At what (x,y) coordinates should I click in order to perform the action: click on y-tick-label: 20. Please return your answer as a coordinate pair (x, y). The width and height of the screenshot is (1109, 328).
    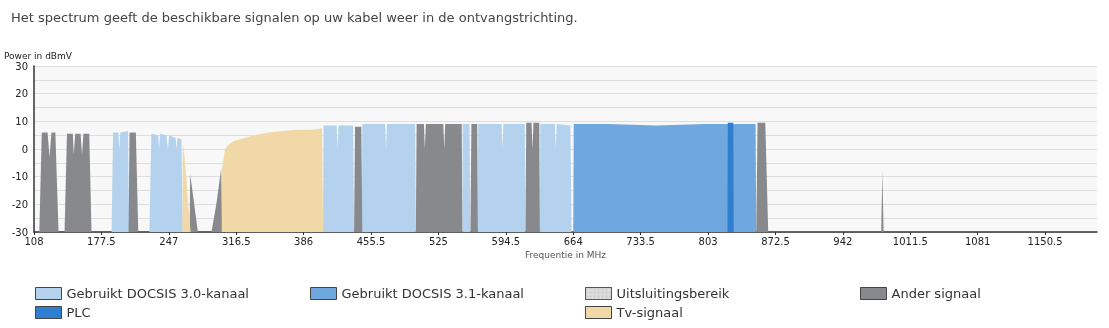
    Looking at the image, I should click on (21, 94).